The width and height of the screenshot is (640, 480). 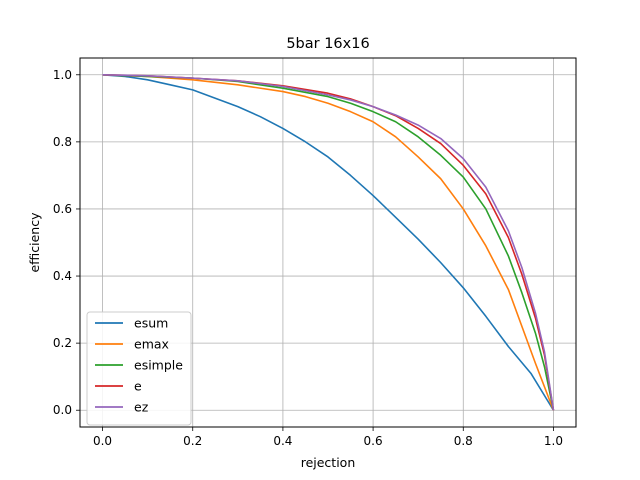 I want to click on x-tick-label: 0.2, so click(x=192, y=441).